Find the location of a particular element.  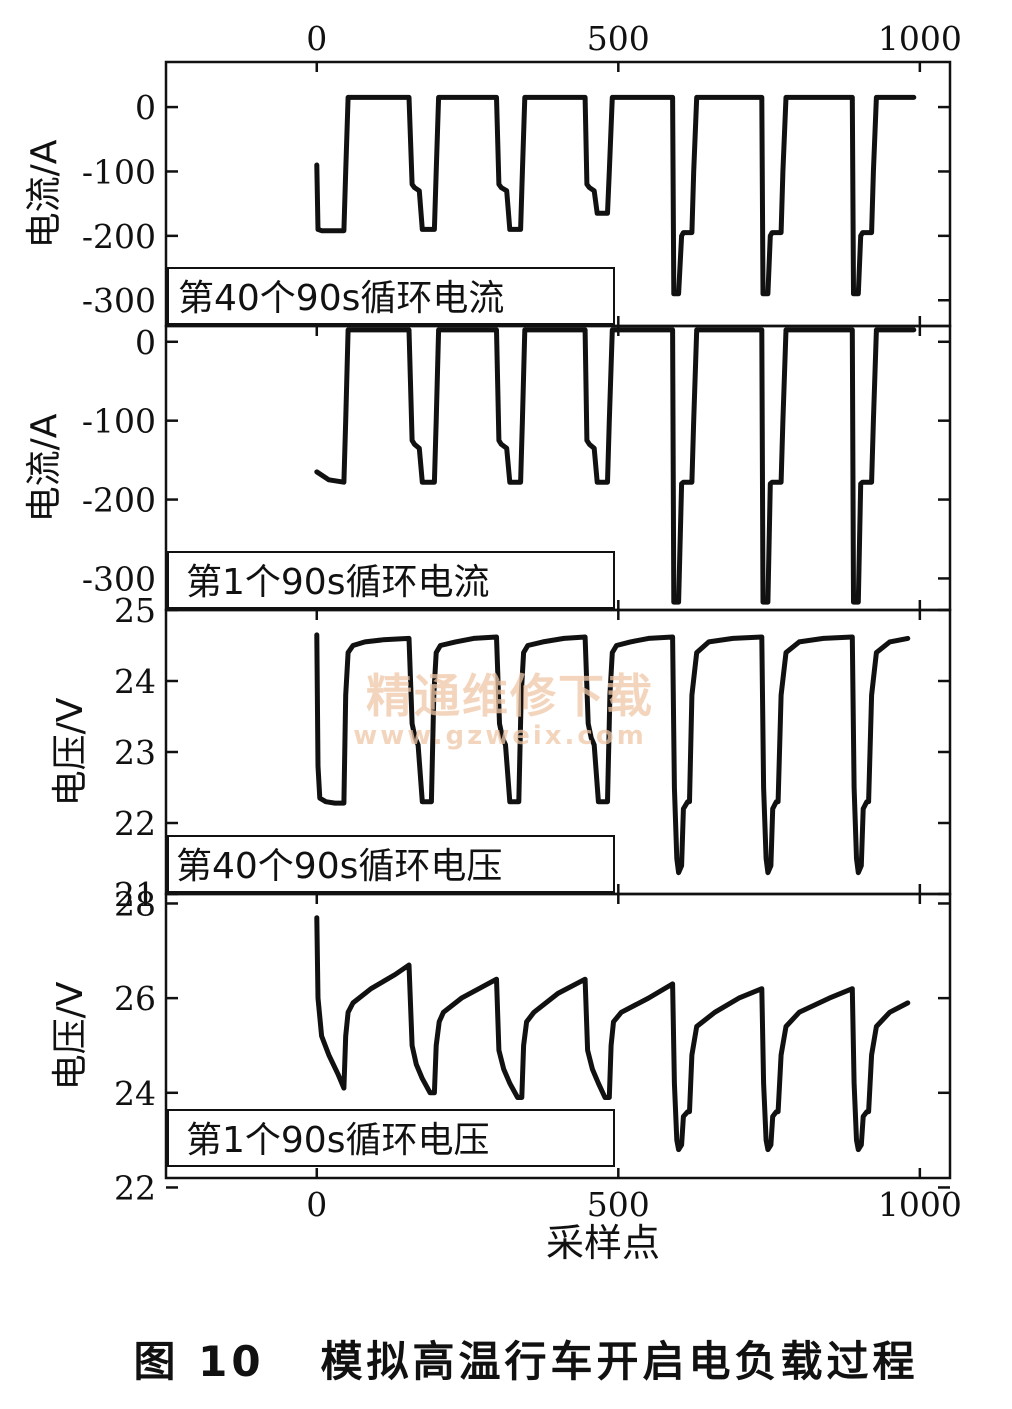

panel-1-xtick-label-500: 500 is located at coordinates (618, 38).